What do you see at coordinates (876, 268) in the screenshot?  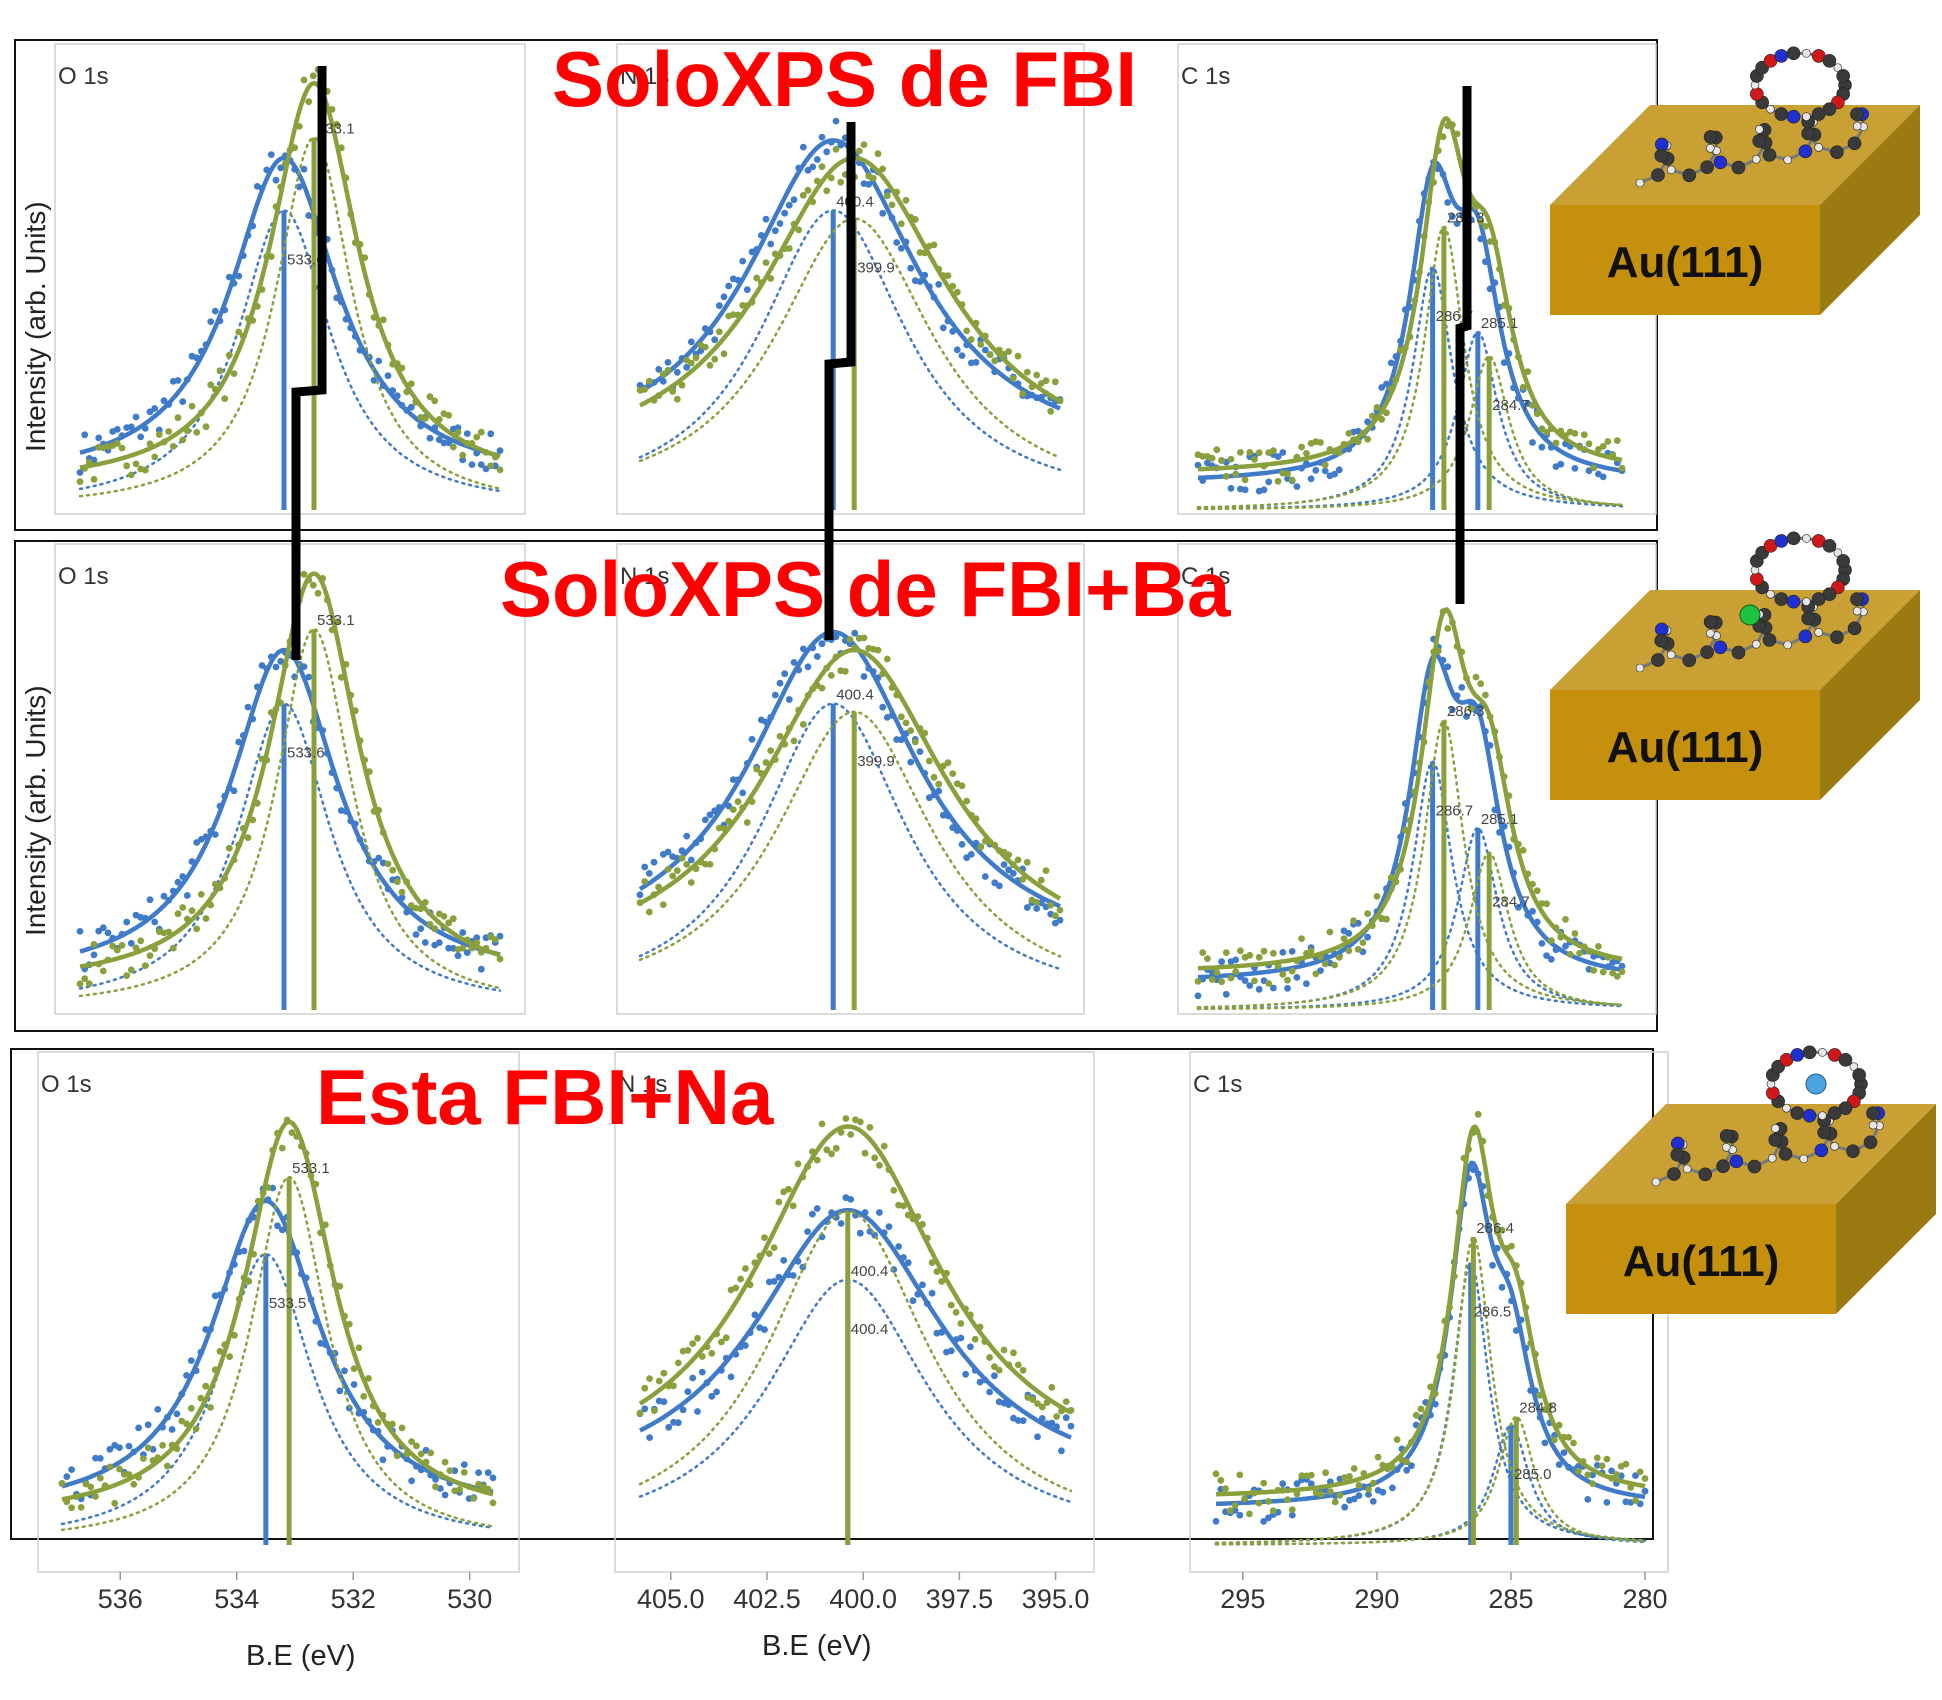 I see `peak-label: 399.9` at bounding box center [876, 268].